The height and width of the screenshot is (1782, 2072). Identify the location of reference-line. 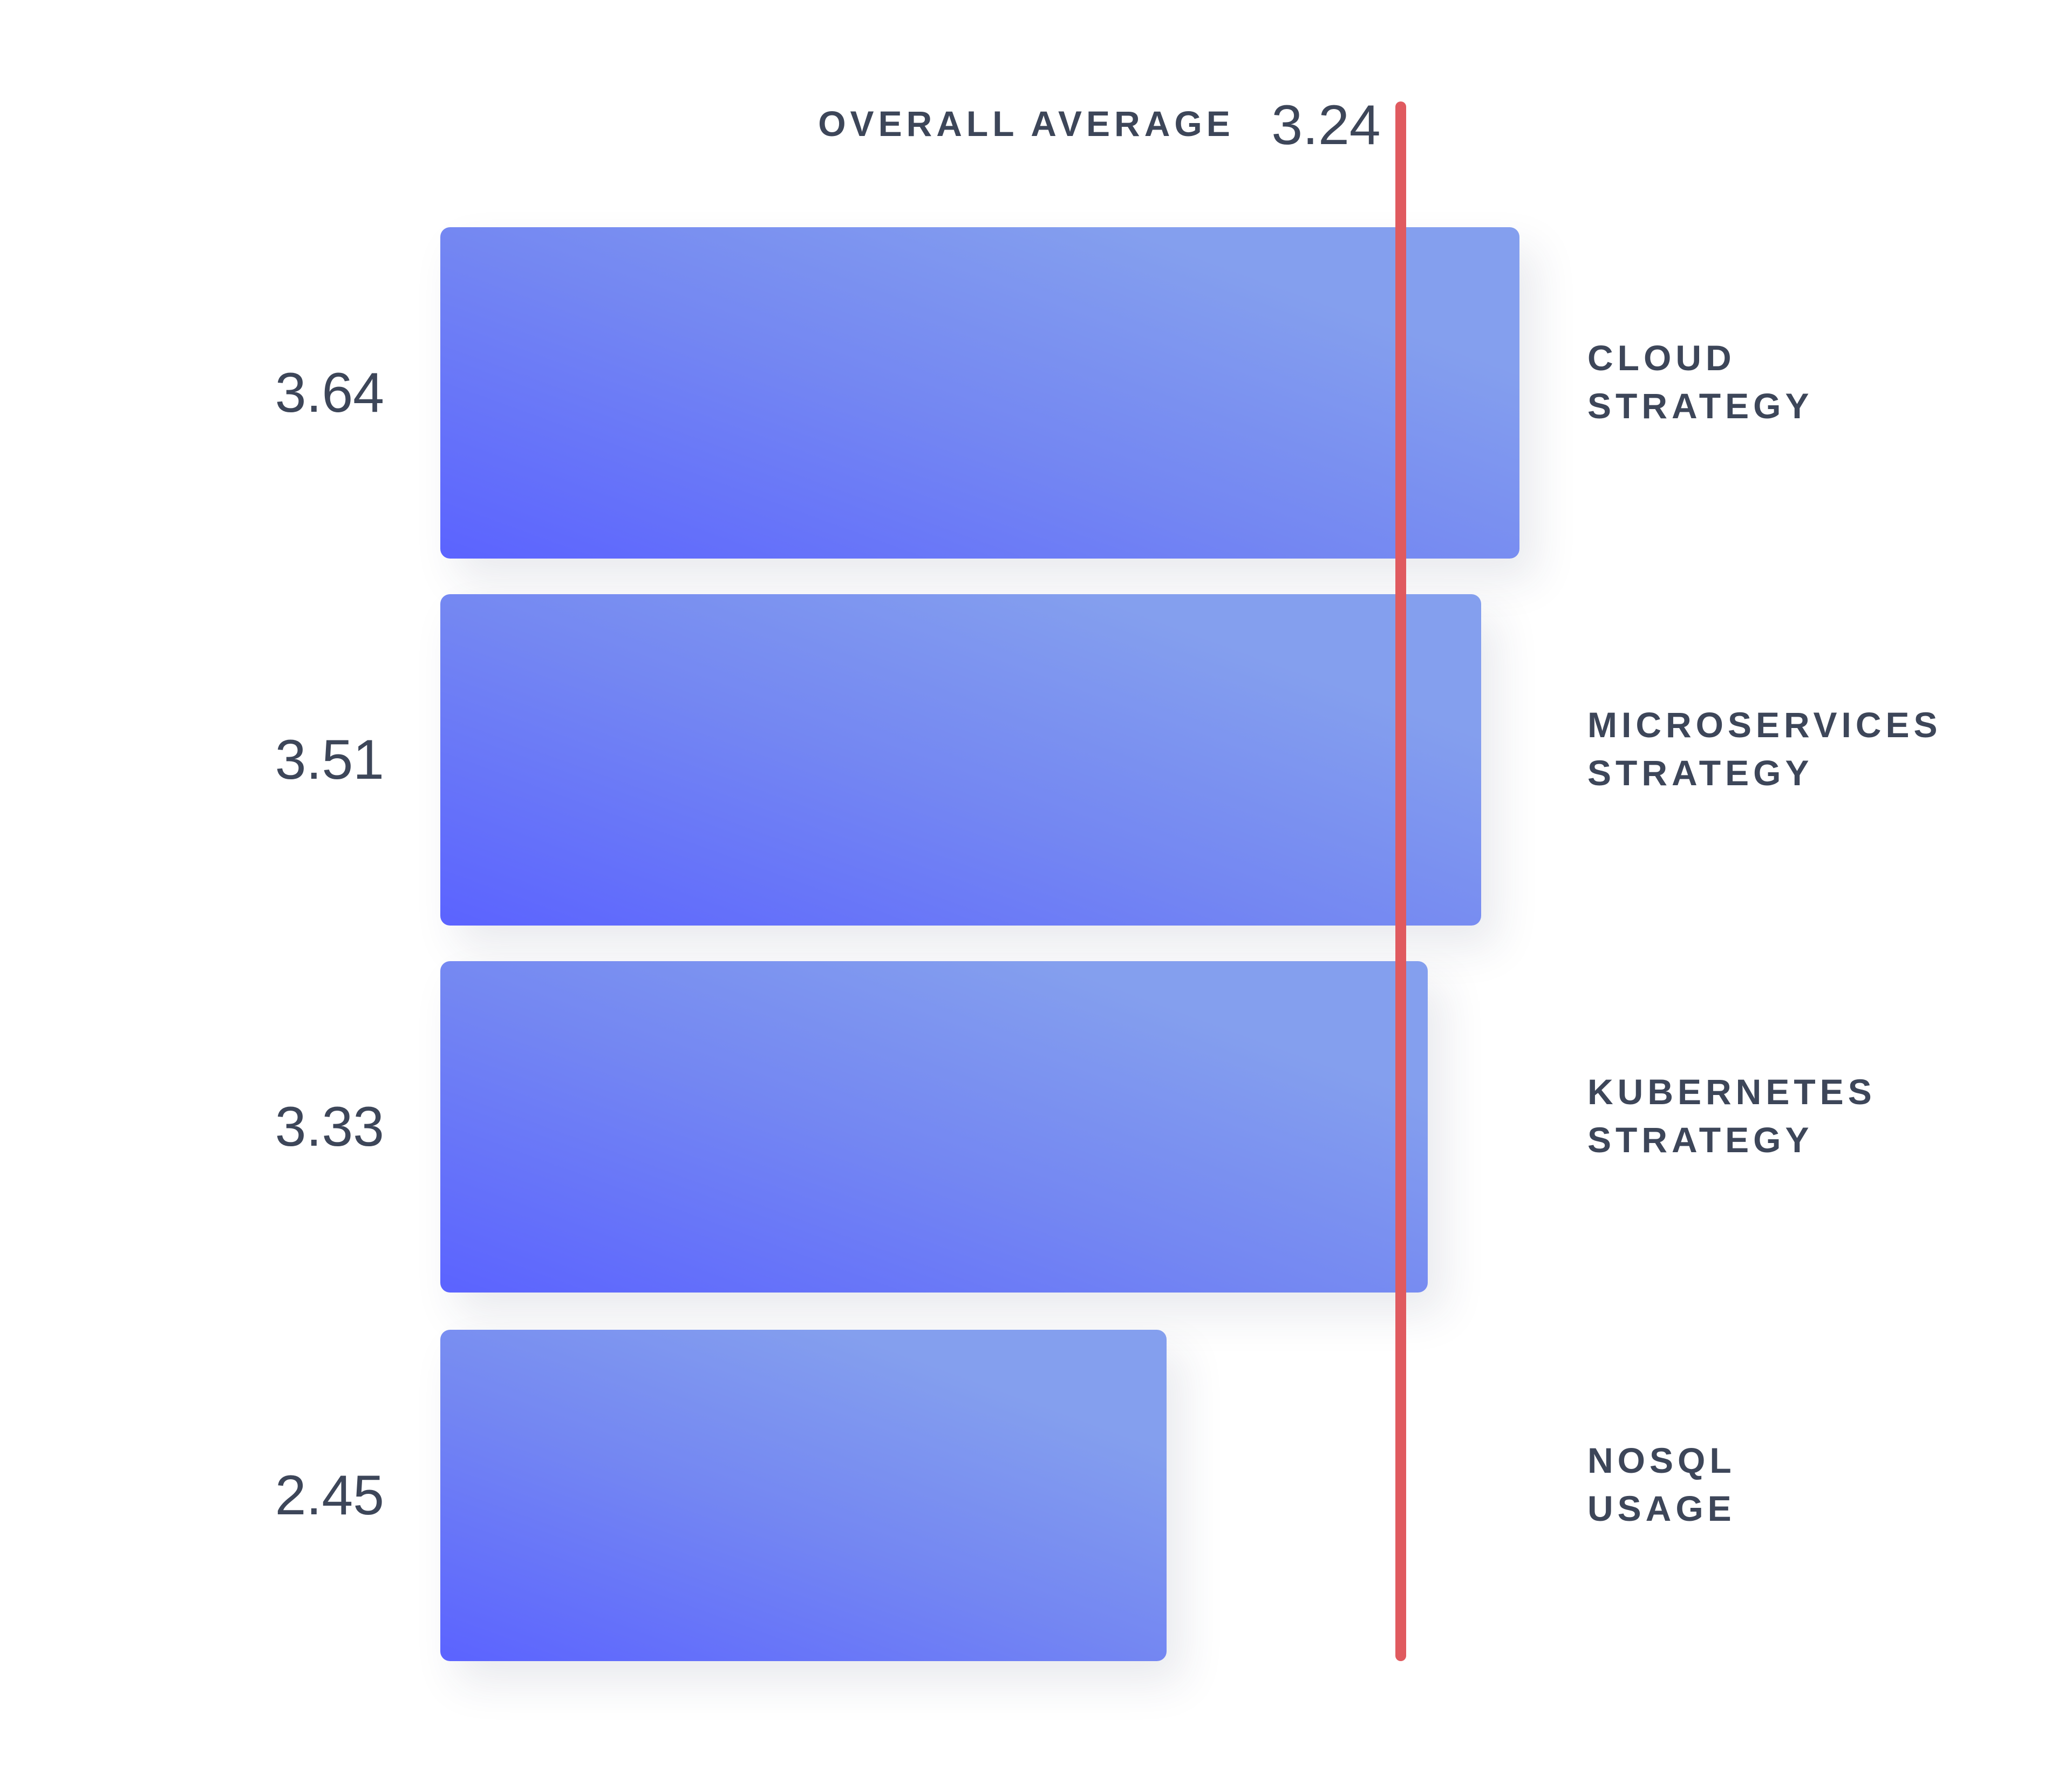
(1401, 881).